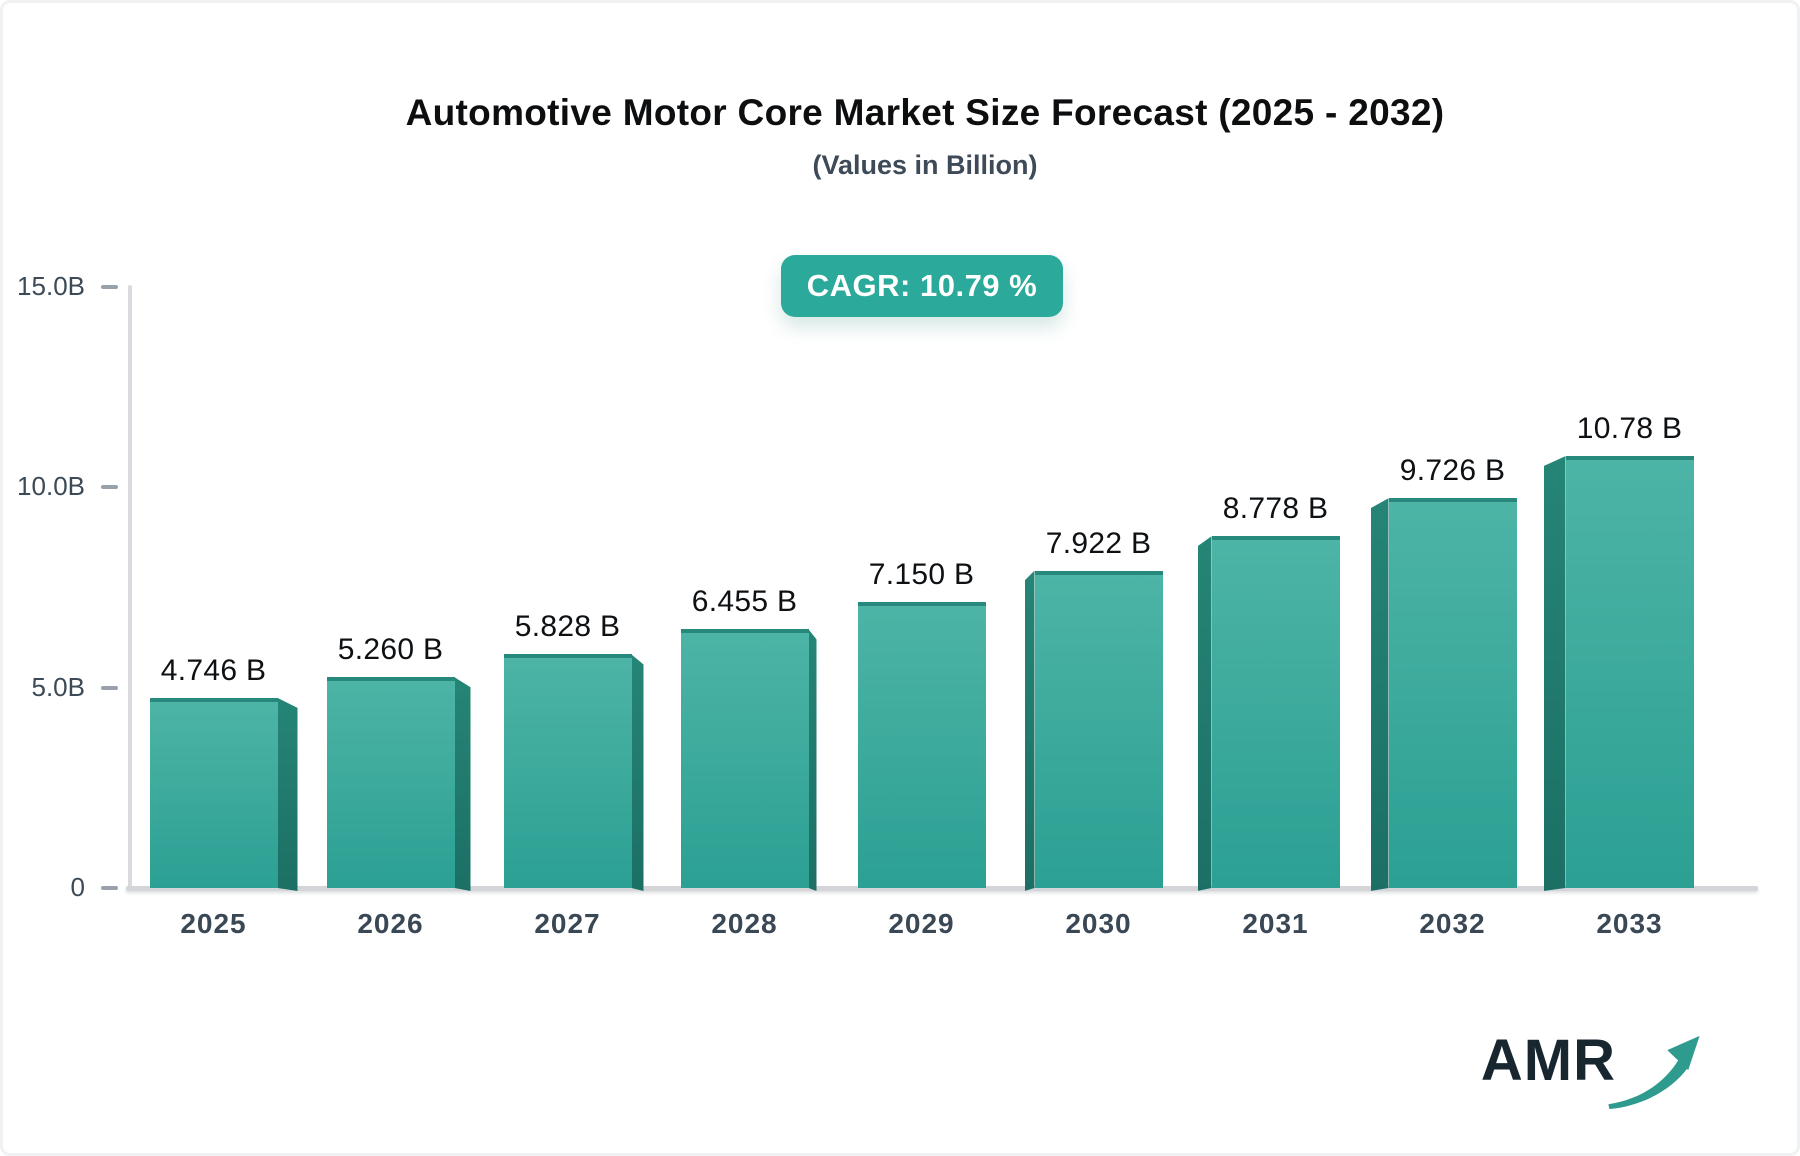  I want to click on amr-logo-text: AMR, so click(1548, 1060).